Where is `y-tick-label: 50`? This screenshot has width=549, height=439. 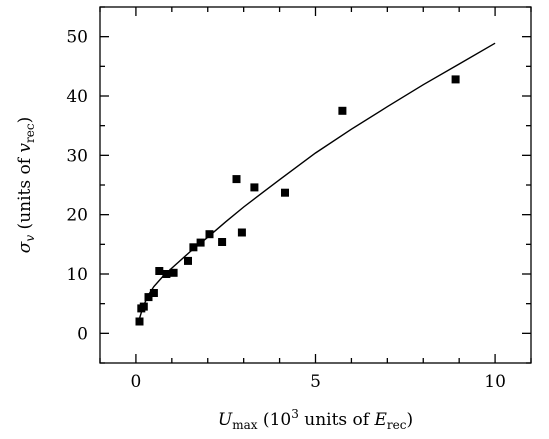 y-tick-label: 50 is located at coordinates (77, 38).